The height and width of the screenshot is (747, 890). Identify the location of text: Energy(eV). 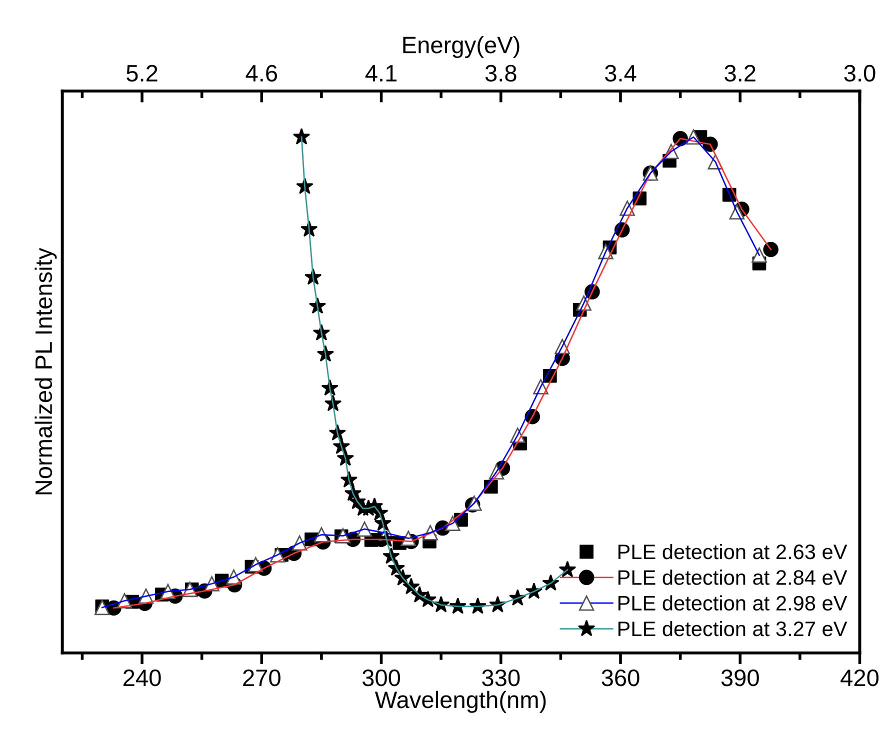
(461, 47).